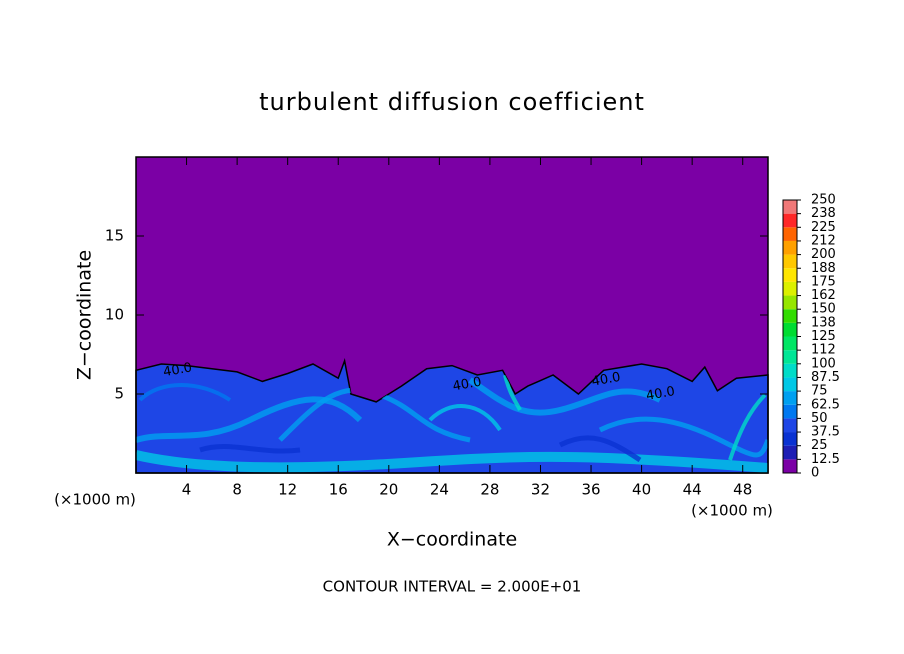  Describe the element at coordinates (823, 336) in the screenshot. I see `colorbar-label: 125` at that location.